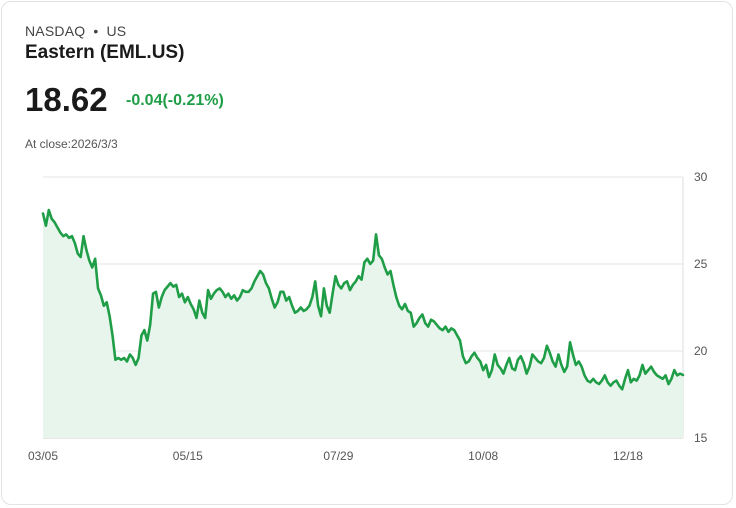 The height and width of the screenshot is (508, 736). Describe the element at coordinates (701, 351) in the screenshot. I see `y-tick-label-20: 20` at that location.